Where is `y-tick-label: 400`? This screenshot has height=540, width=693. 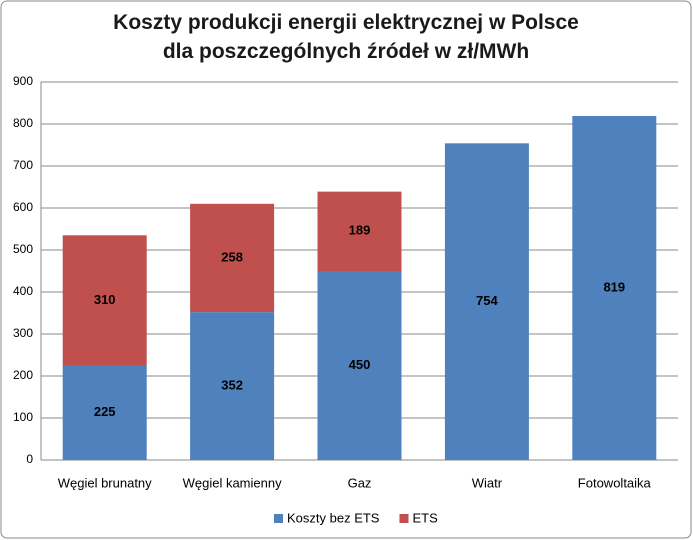 y-tick-label: 400 is located at coordinates (23, 291).